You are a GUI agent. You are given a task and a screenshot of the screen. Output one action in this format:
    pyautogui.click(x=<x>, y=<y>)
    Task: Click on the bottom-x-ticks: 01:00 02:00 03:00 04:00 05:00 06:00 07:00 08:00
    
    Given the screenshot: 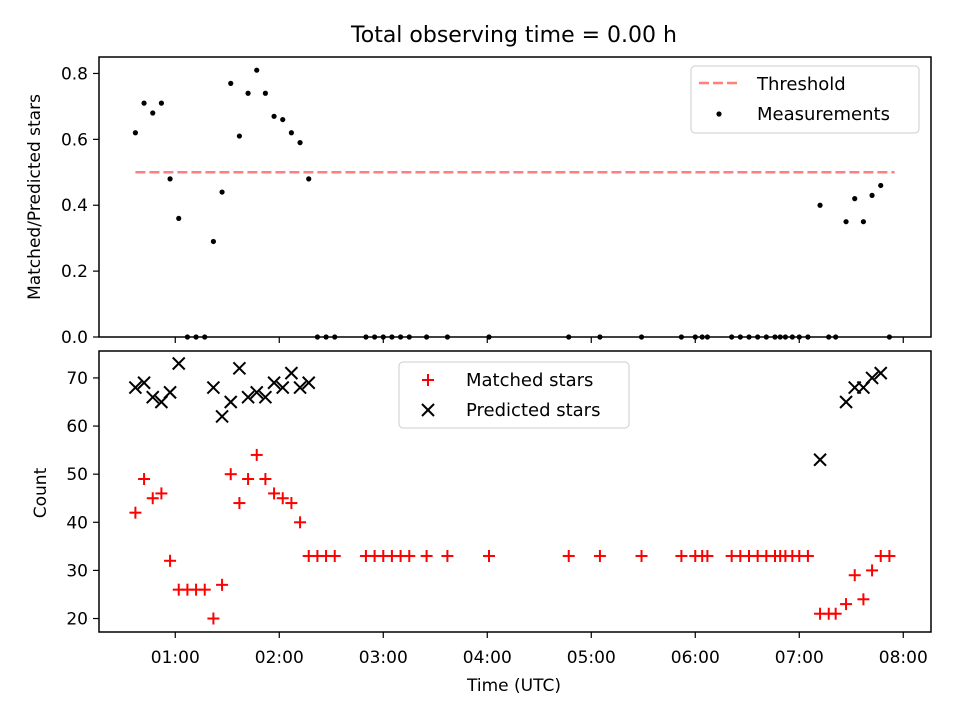 What is the action you would take?
    pyautogui.click(x=539, y=650)
    